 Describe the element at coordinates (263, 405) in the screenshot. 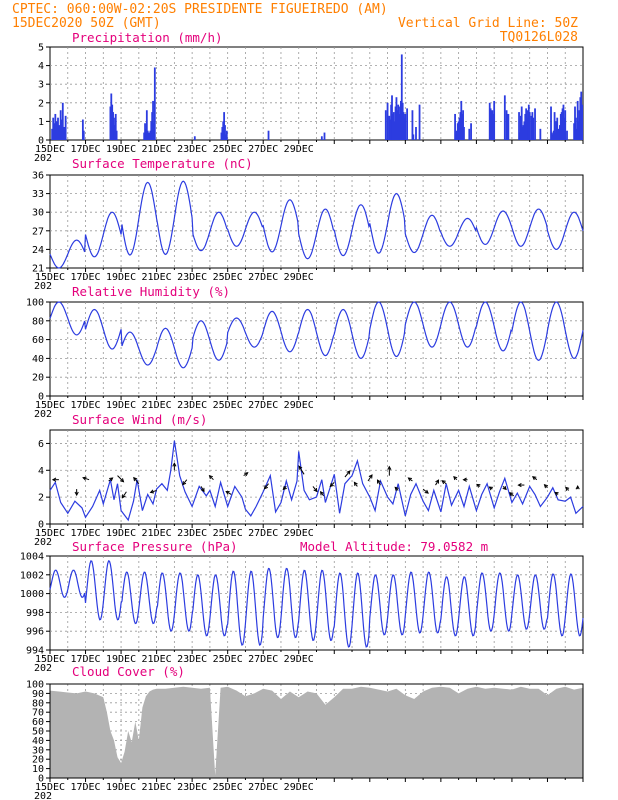

I see `rh-xtick-label: 27DEC` at that location.